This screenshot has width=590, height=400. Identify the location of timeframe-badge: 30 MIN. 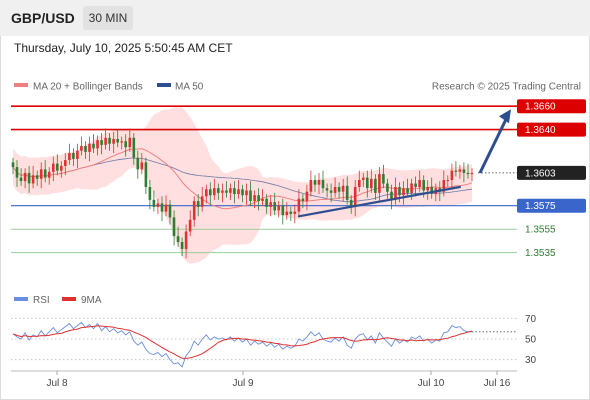
(108, 18).